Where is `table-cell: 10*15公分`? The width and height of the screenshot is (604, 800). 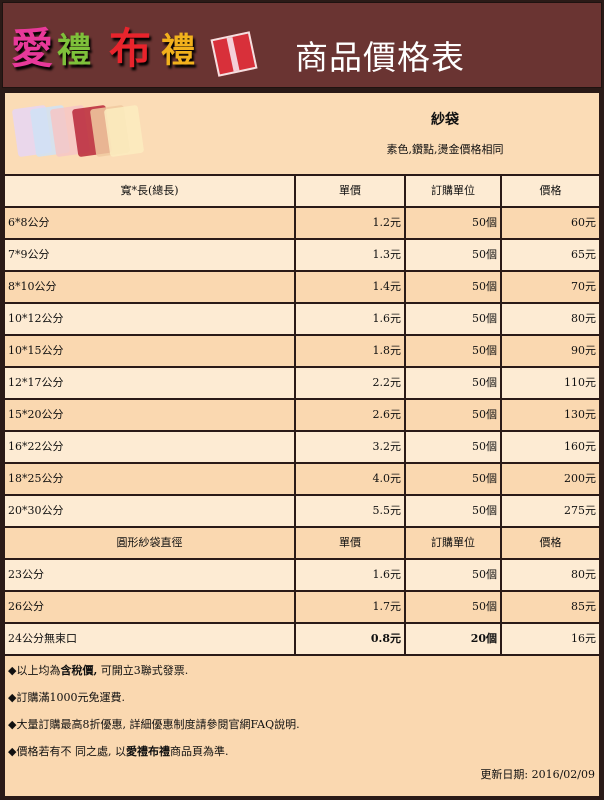 table-cell: 10*15公分 is located at coordinates (149, 351).